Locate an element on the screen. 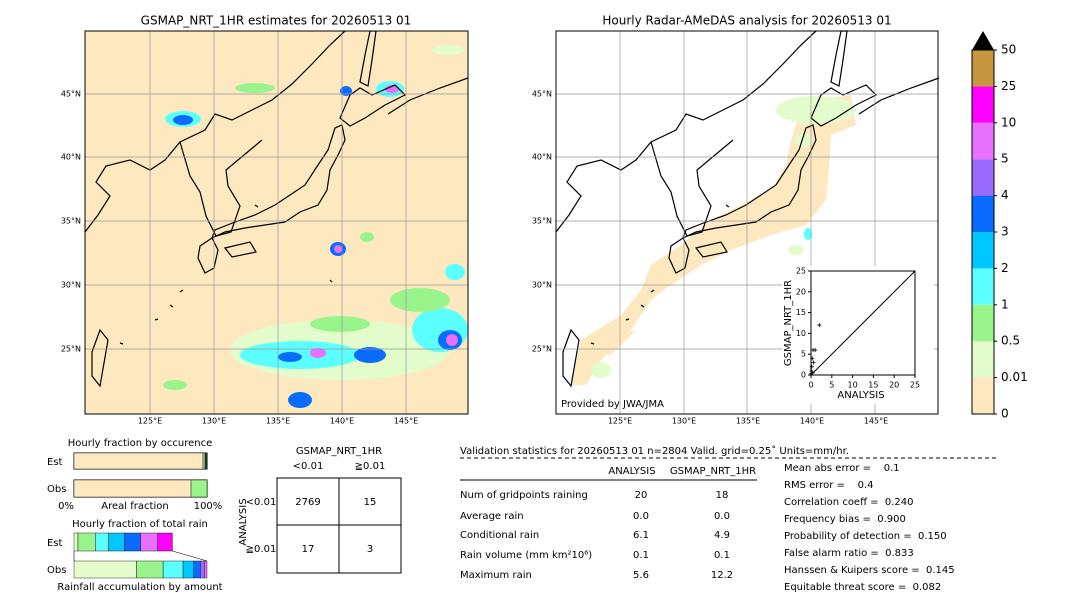 Image resolution: width=1080 pixels, height=612 pixels. colorbar-label: 4 is located at coordinates (1005, 195).